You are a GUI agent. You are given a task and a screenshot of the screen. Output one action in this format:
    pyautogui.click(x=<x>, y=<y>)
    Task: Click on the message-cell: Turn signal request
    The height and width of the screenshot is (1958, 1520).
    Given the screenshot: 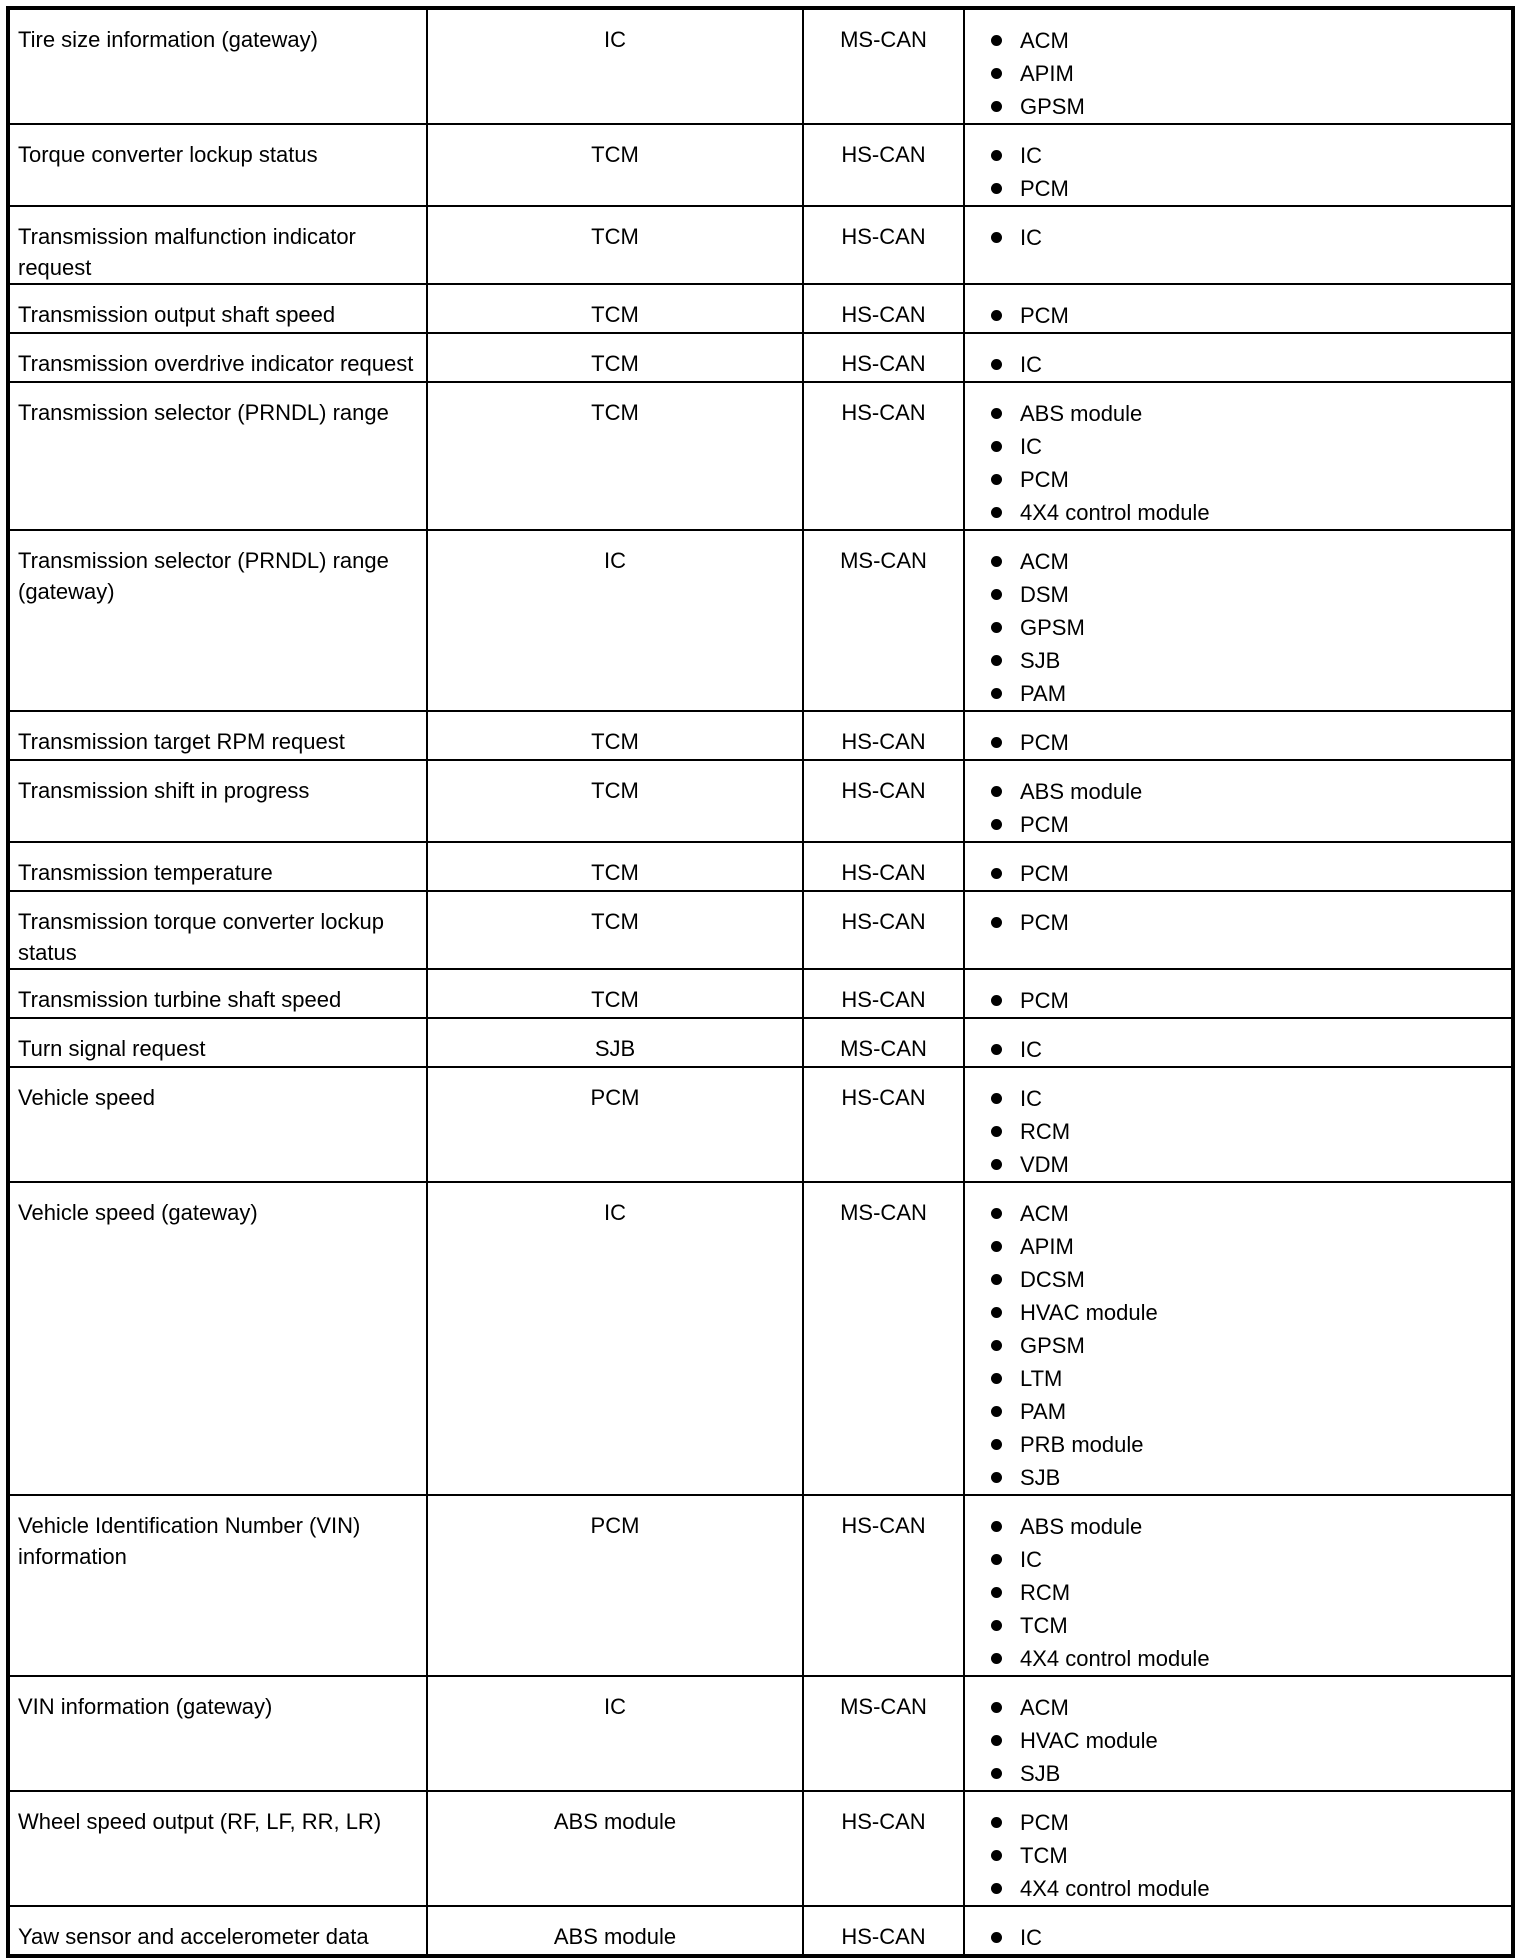 What is the action you would take?
    pyautogui.click(x=217, y=1042)
    